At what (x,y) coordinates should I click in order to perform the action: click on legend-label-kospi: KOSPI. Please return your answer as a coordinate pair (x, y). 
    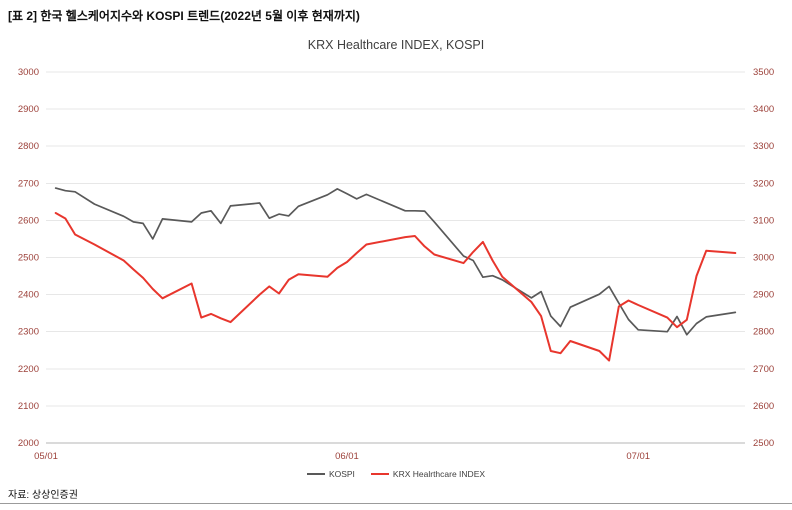
    Looking at the image, I should click on (341, 474).